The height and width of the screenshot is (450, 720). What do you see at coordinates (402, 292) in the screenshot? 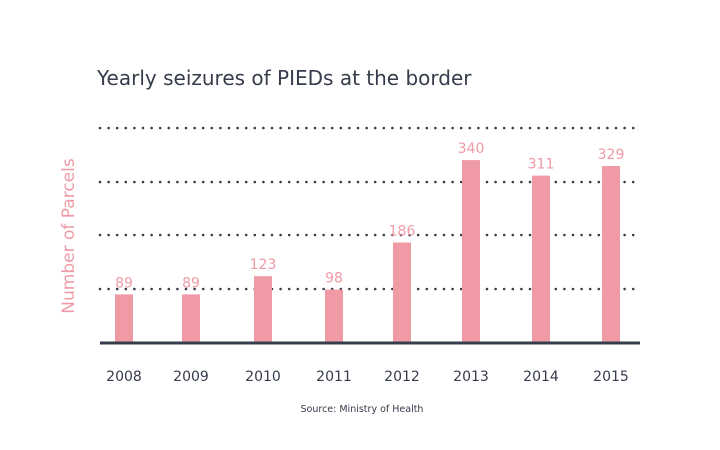
I see `bar-2012` at bounding box center [402, 292].